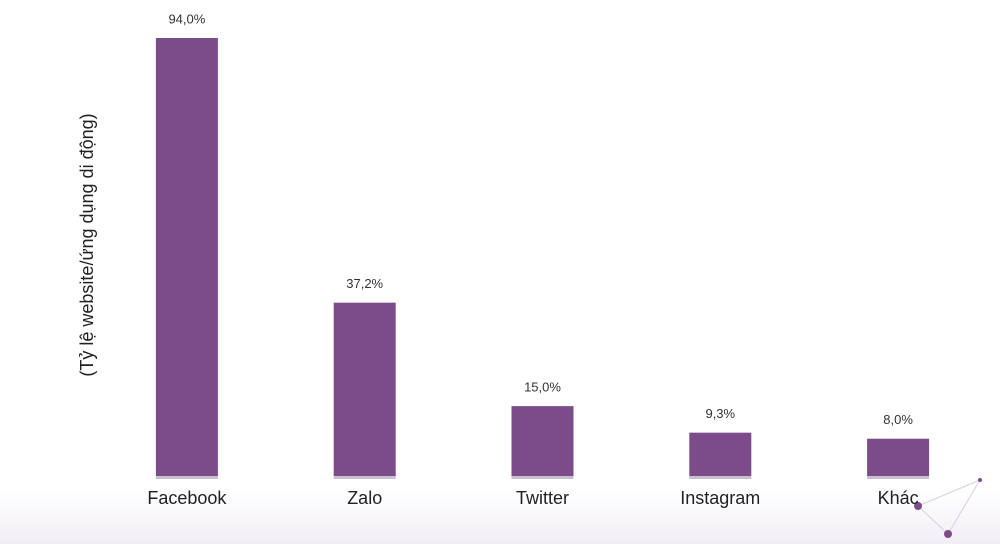  I want to click on value-label: 37,2%, so click(364, 283).